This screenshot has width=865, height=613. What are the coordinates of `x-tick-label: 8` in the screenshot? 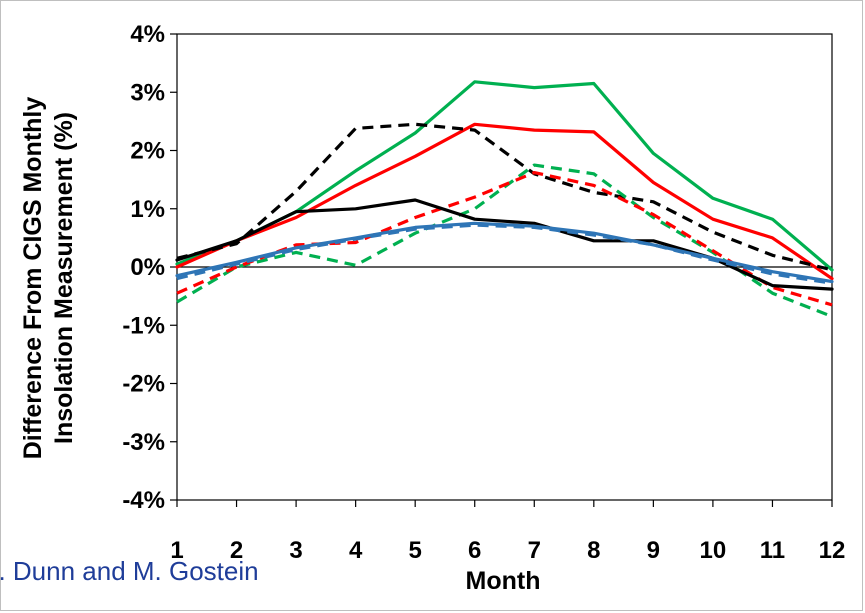 It's located at (593, 550).